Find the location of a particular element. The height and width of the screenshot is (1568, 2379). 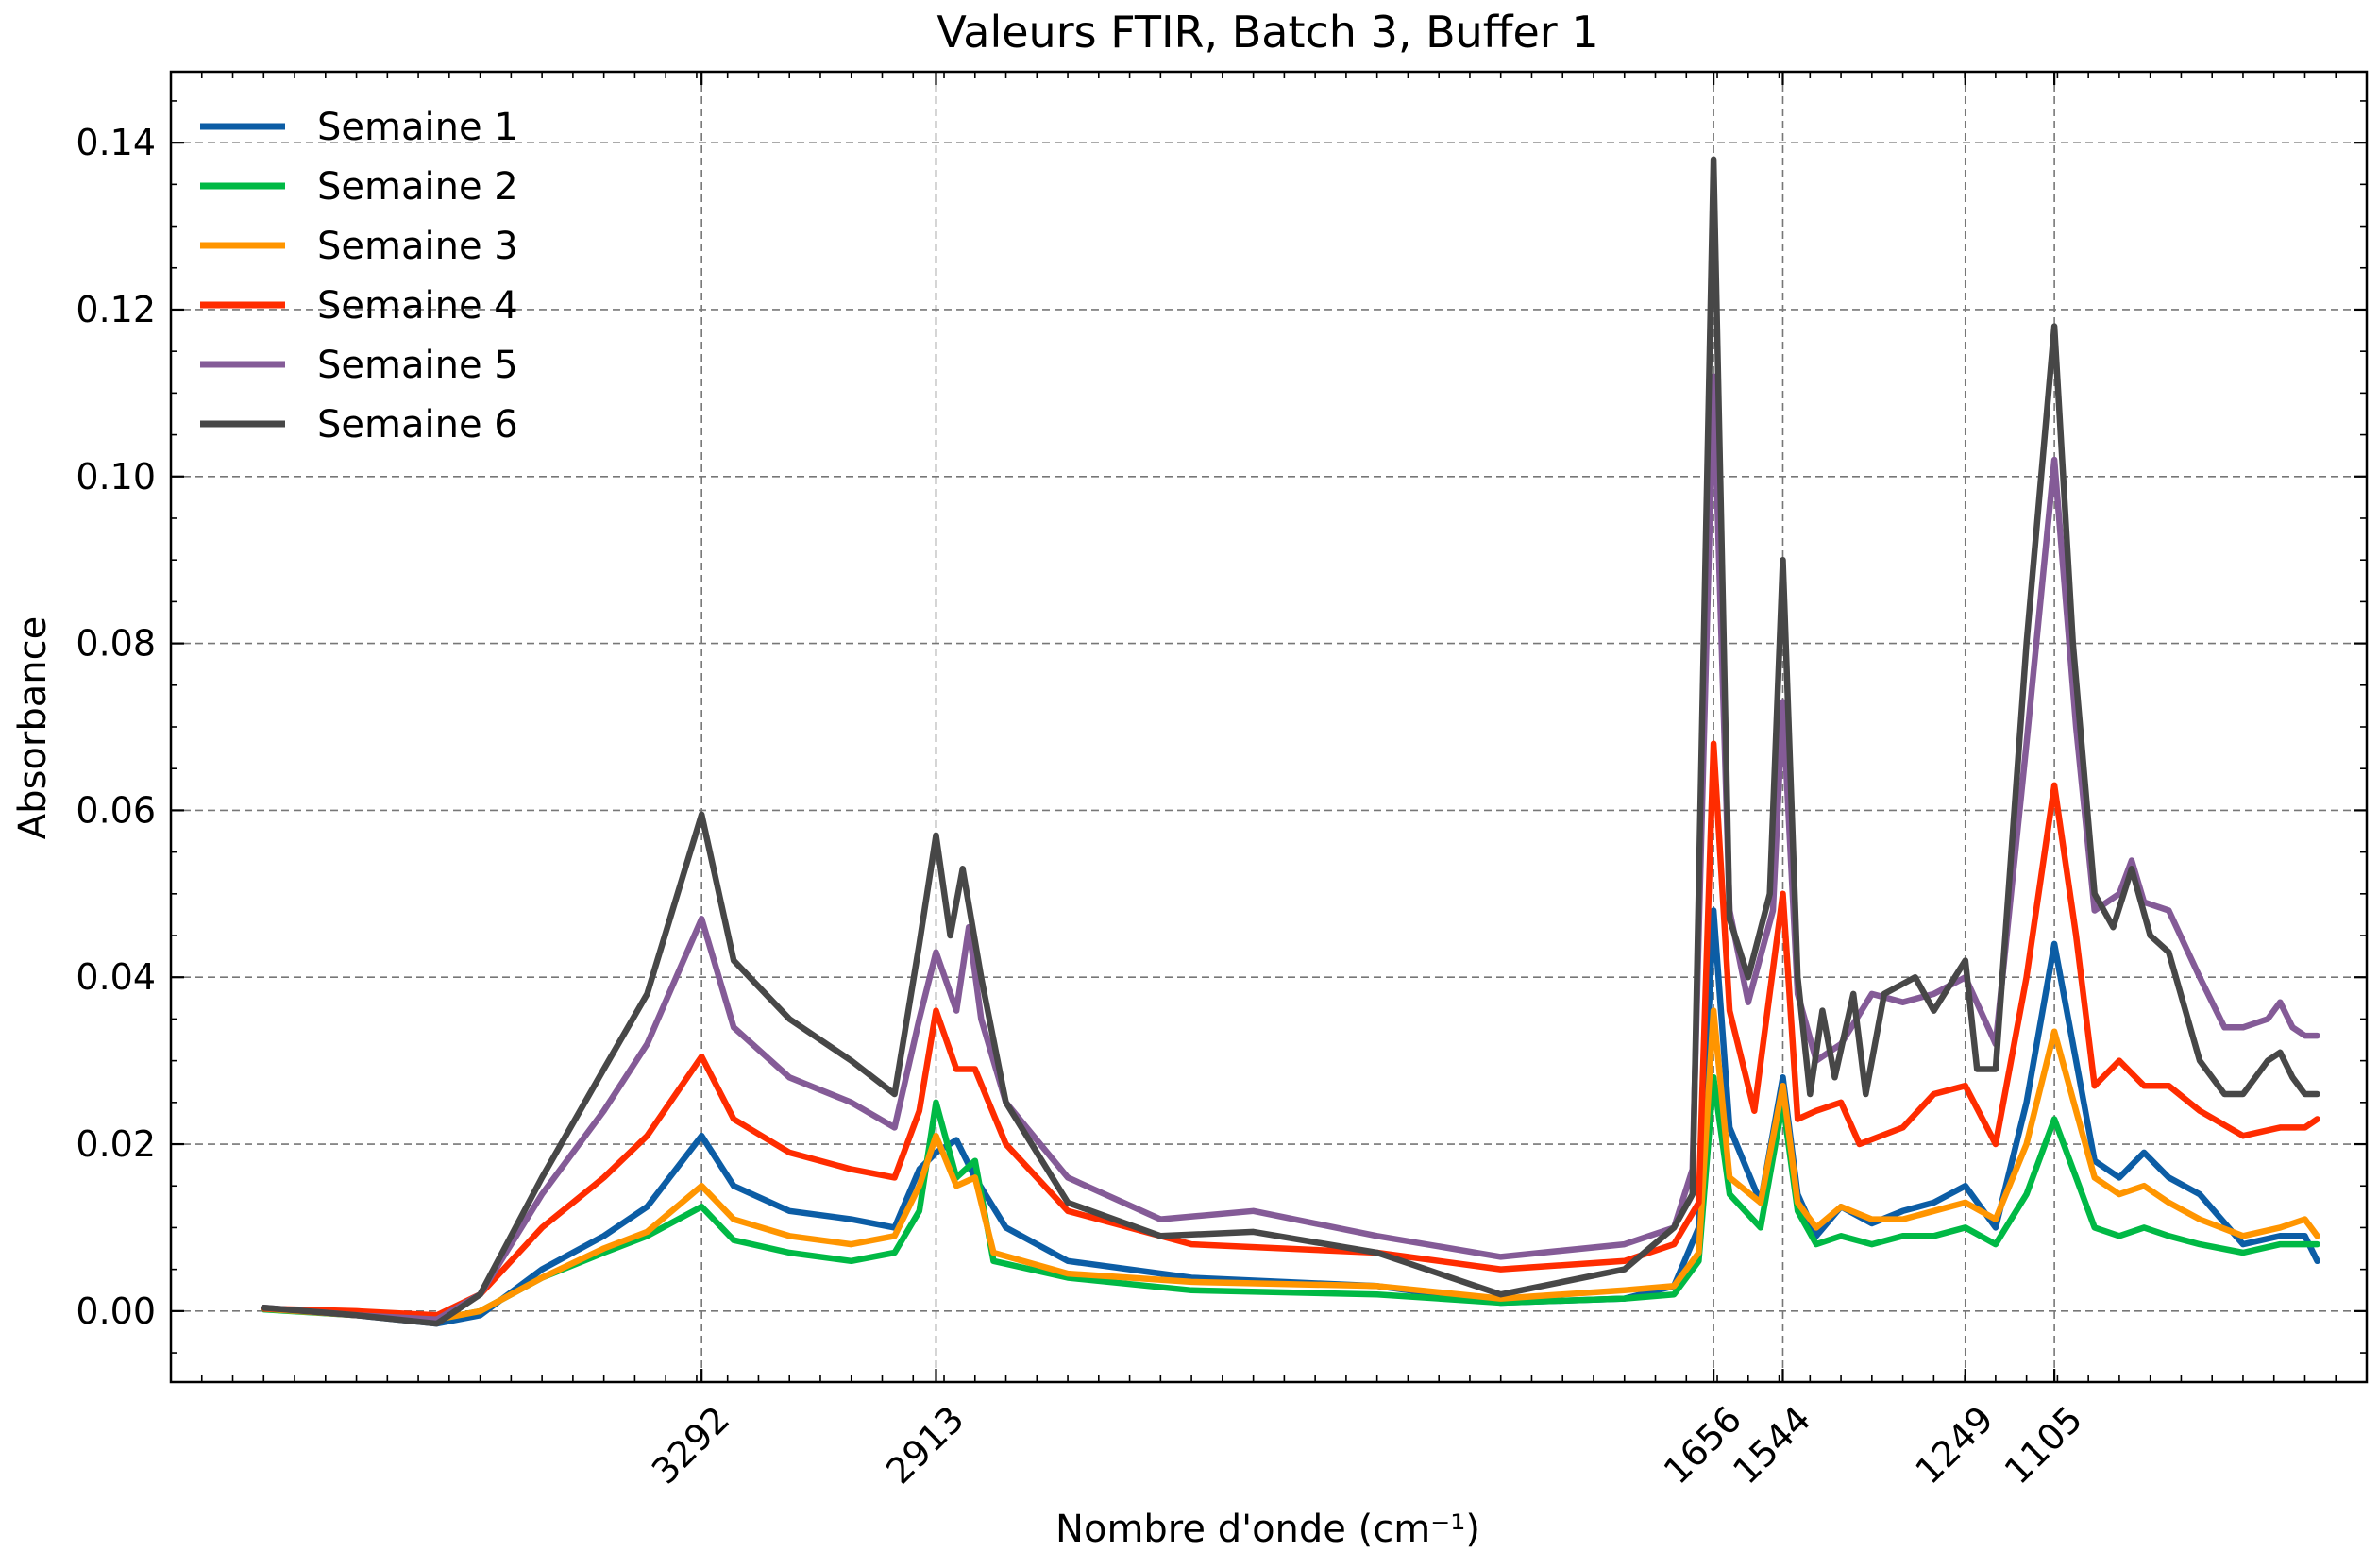

legend-label: Semaine 4 is located at coordinates (417, 306).